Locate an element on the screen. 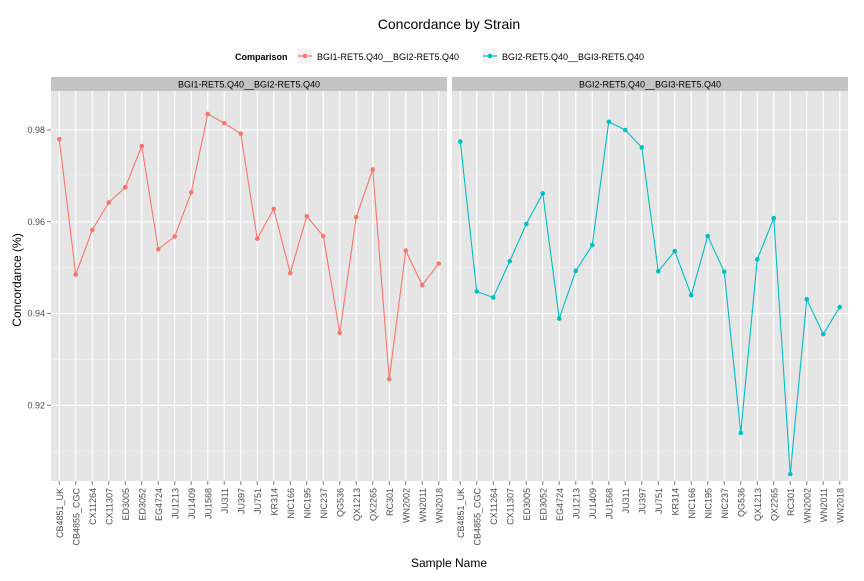  facet-strip-label: BGI2-RET5.Q40__BGI3-RET5.Q40 is located at coordinates (650, 85).